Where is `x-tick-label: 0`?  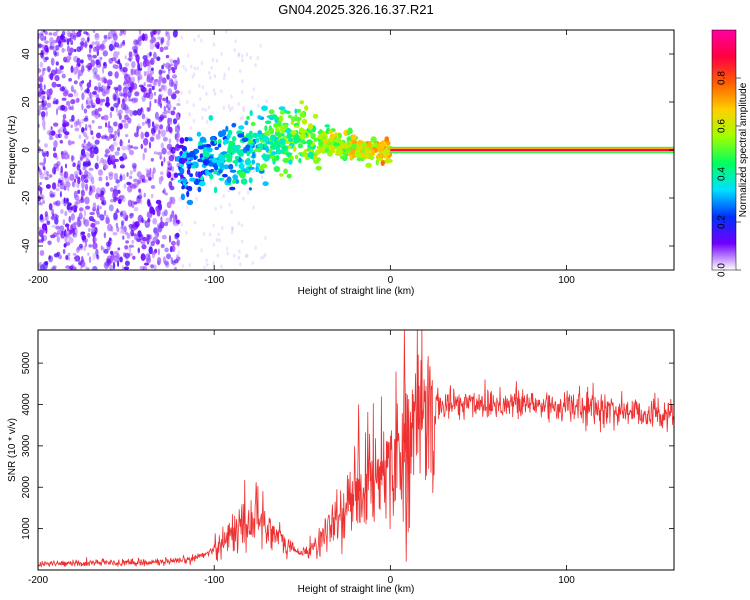 x-tick-label: 0 is located at coordinates (391, 580).